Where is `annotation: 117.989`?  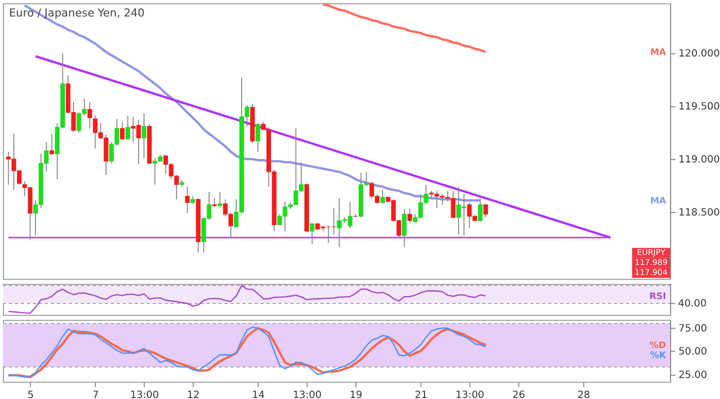 annotation: 117.989 is located at coordinates (651, 262).